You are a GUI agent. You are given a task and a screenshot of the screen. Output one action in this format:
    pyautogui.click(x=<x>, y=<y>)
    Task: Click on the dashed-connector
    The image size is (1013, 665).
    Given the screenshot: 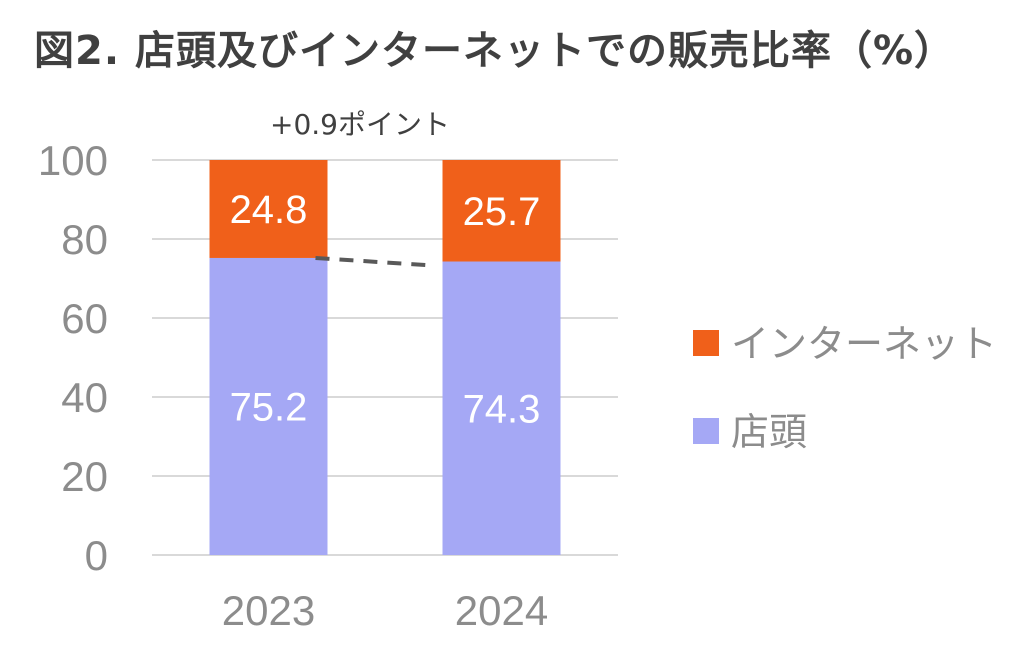 What is the action you would take?
    pyautogui.click(x=374, y=261)
    